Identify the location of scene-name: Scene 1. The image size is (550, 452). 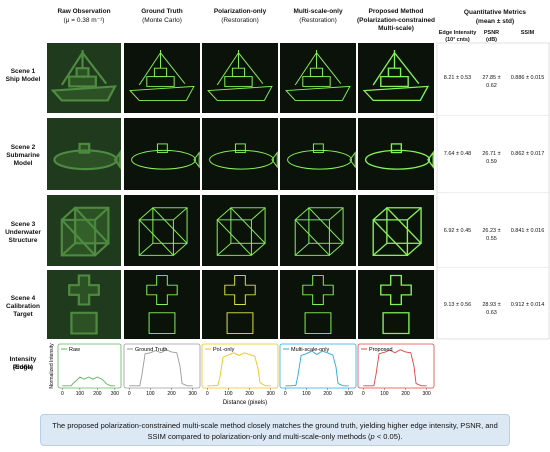
(23, 71).